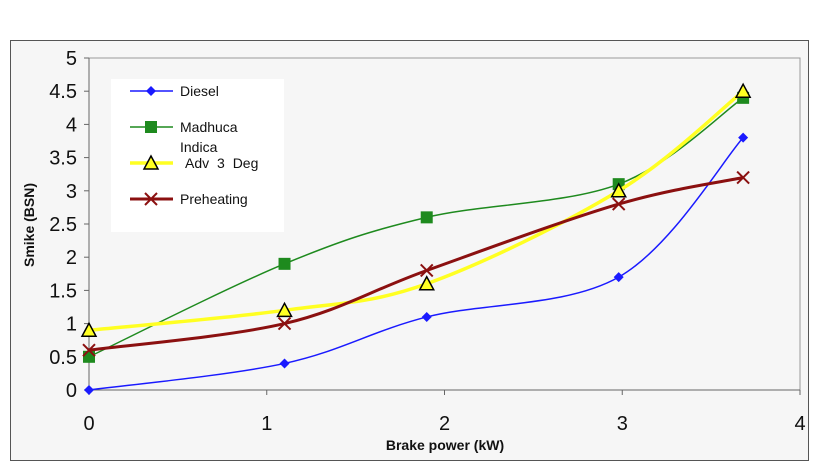  Describe the element at coordinates (199, 91) in the screenshot. I see `legend-label: Diesel` at that location.